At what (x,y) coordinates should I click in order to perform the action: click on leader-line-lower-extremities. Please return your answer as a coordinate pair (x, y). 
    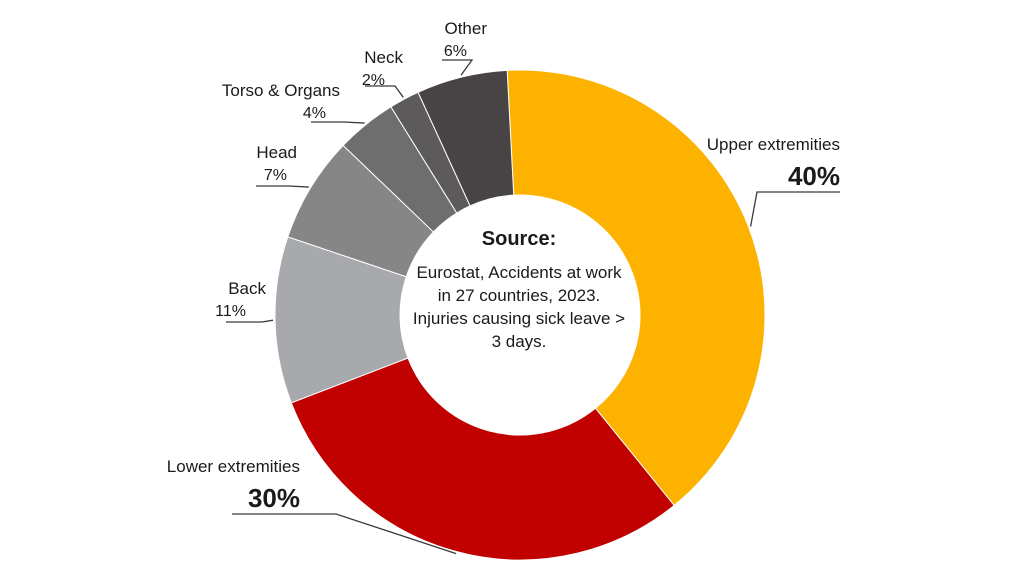
    Looking at the image, I should click on (344, 534).